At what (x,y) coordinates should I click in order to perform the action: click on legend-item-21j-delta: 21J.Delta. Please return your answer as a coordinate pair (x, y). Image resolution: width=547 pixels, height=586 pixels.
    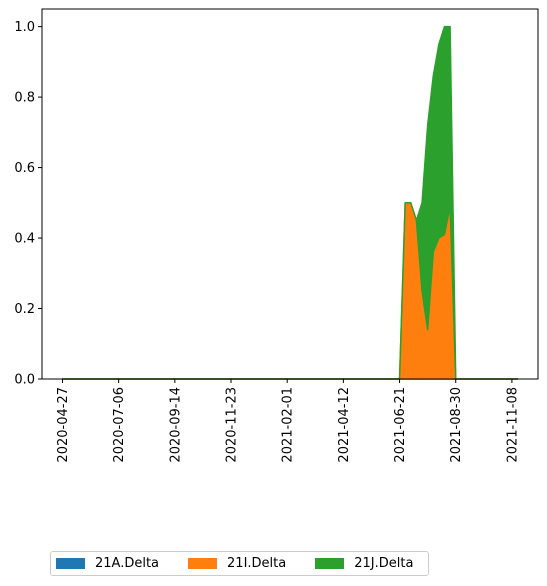
    Looking at the image, I should click on (364, 563).